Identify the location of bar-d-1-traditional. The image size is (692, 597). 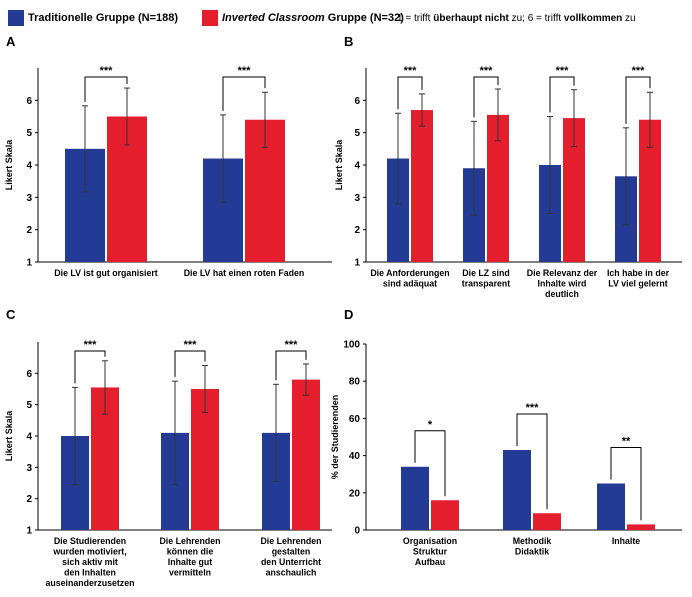
(517, 490).